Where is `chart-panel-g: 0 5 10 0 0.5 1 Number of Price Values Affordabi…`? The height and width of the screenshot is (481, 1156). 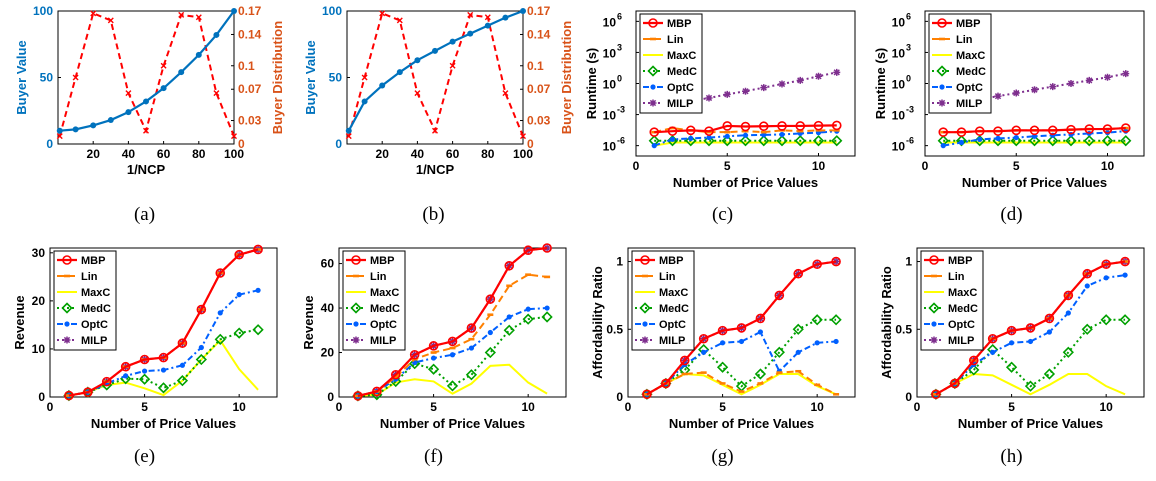
chart-panel-g: 0 5 10 0 0.5 1 Number of Price Values Affordabi… is located at coordinates (722, 360).